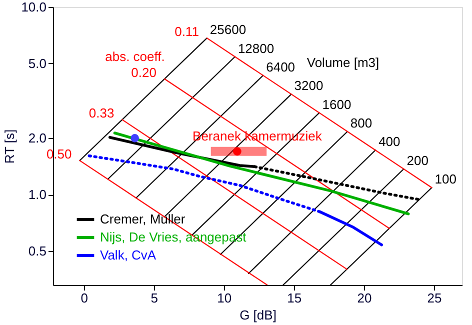  Describe the element at coordinates (258, 315) in the screenshot. I see `x-axis-title: G [dB]` at that location.